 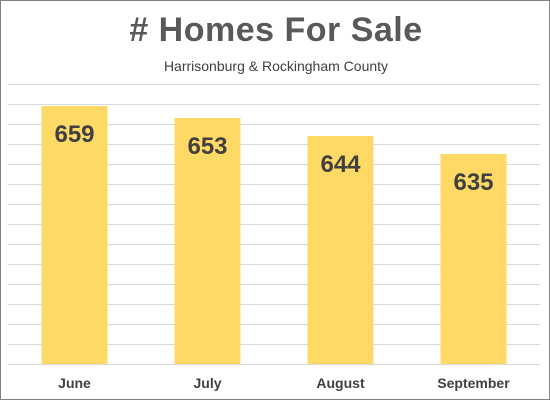 What do you see at coordinates (74, 134) in the screenshot?
I see `data-label-june: 659` at bounding box center [74, 134].